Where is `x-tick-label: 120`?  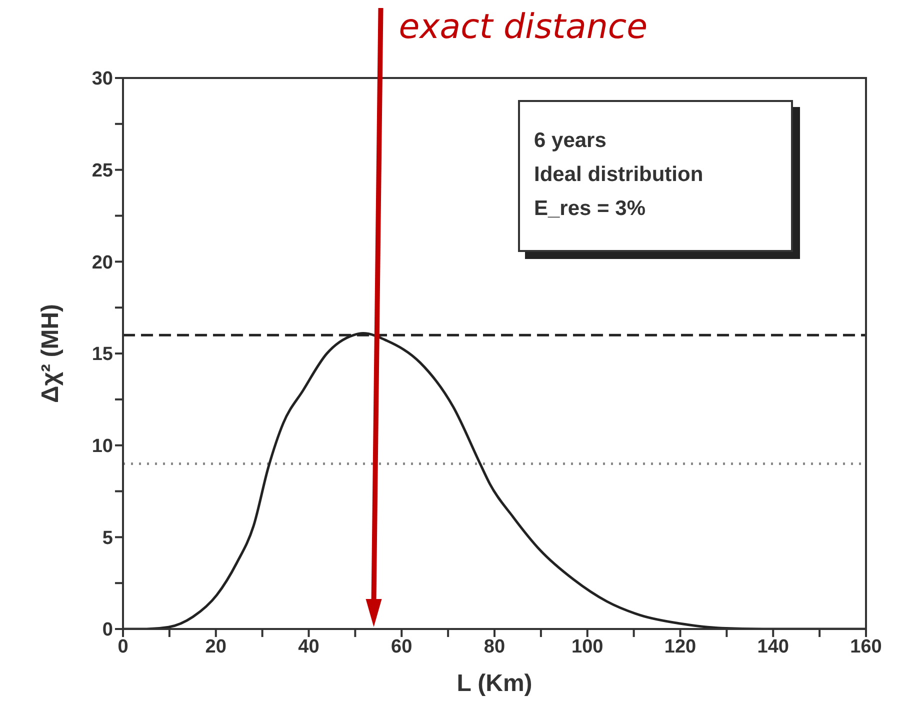
x-tick-label: 120 is located at coordinates (680, 647).